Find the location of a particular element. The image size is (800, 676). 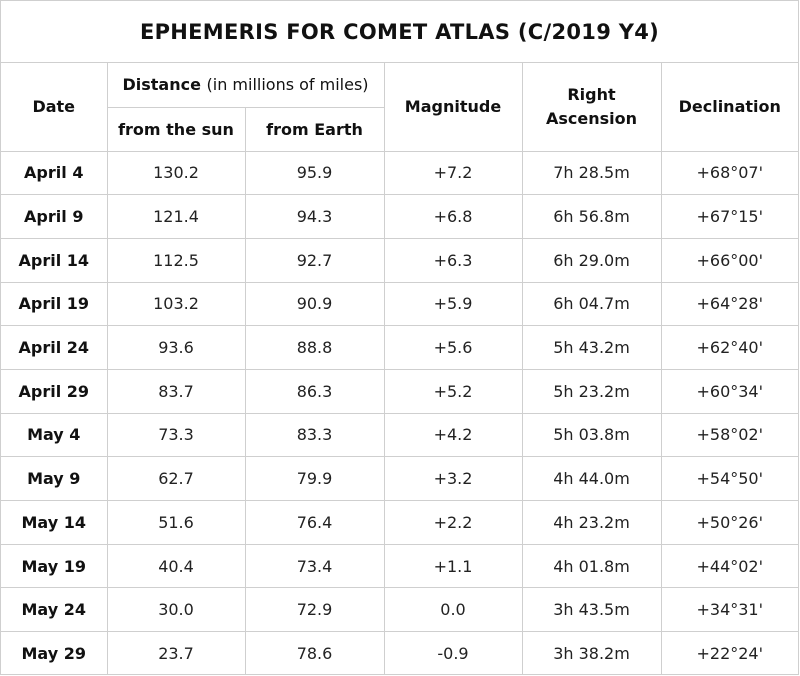

table-row: April 19 103.2 90.9 +5.9 6h 04.7m +64°28' is located at coordinates (399, 304).